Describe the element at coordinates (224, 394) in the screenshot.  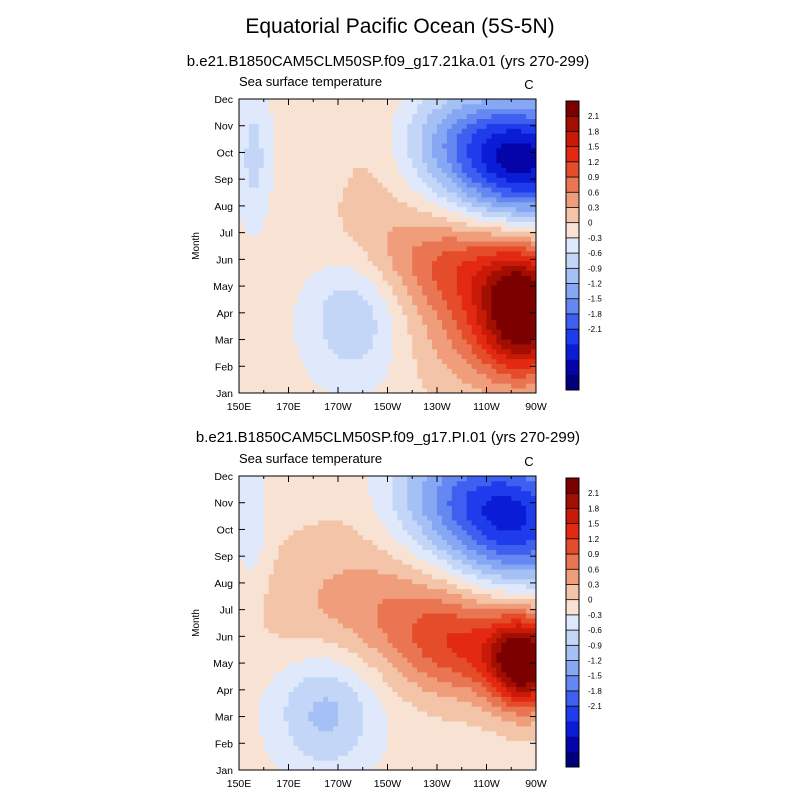
I see `y-tick-label: Jan` at that location.